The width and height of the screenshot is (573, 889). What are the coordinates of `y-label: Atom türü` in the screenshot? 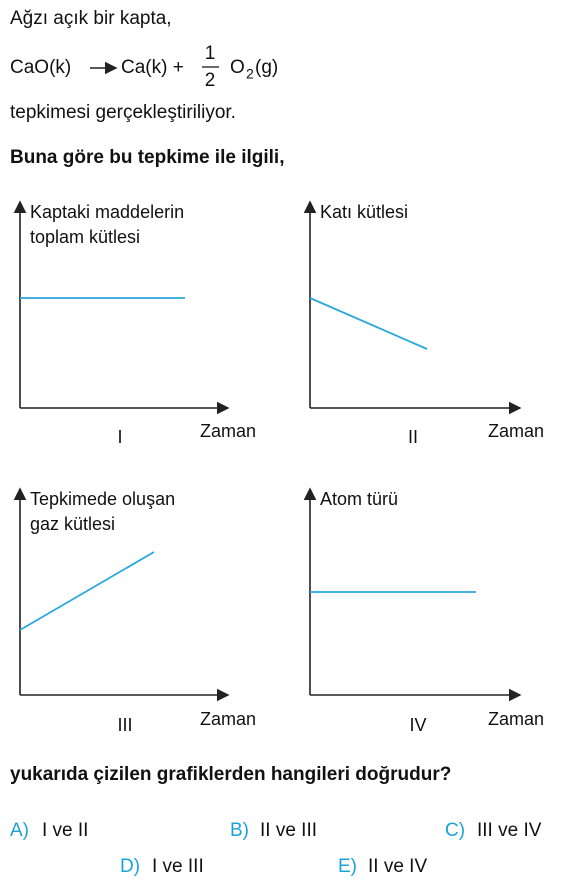 It's located at (359, 499).